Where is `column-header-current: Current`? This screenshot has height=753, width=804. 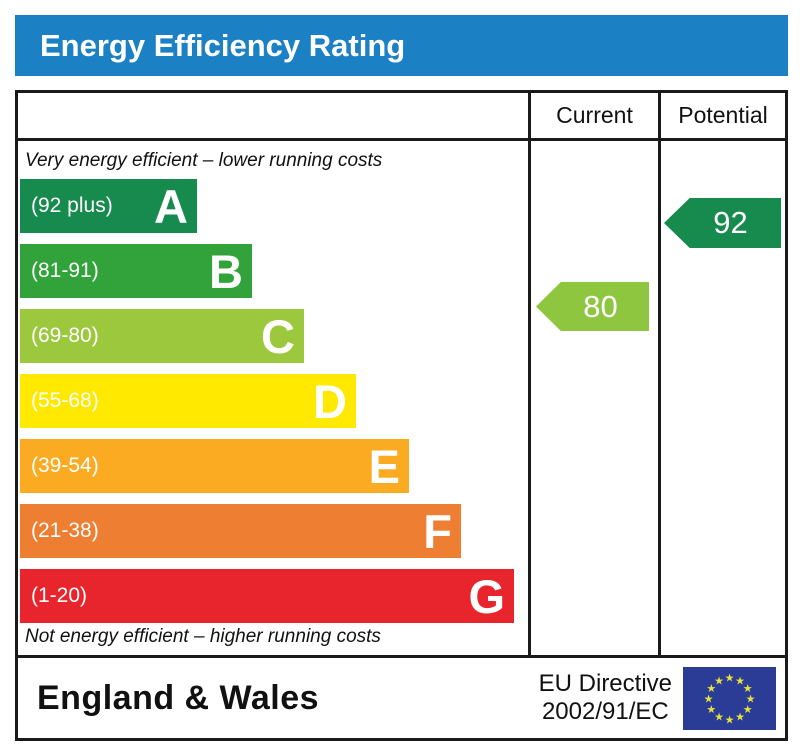 column-header-current: Current is located at coordinates (593, 117).